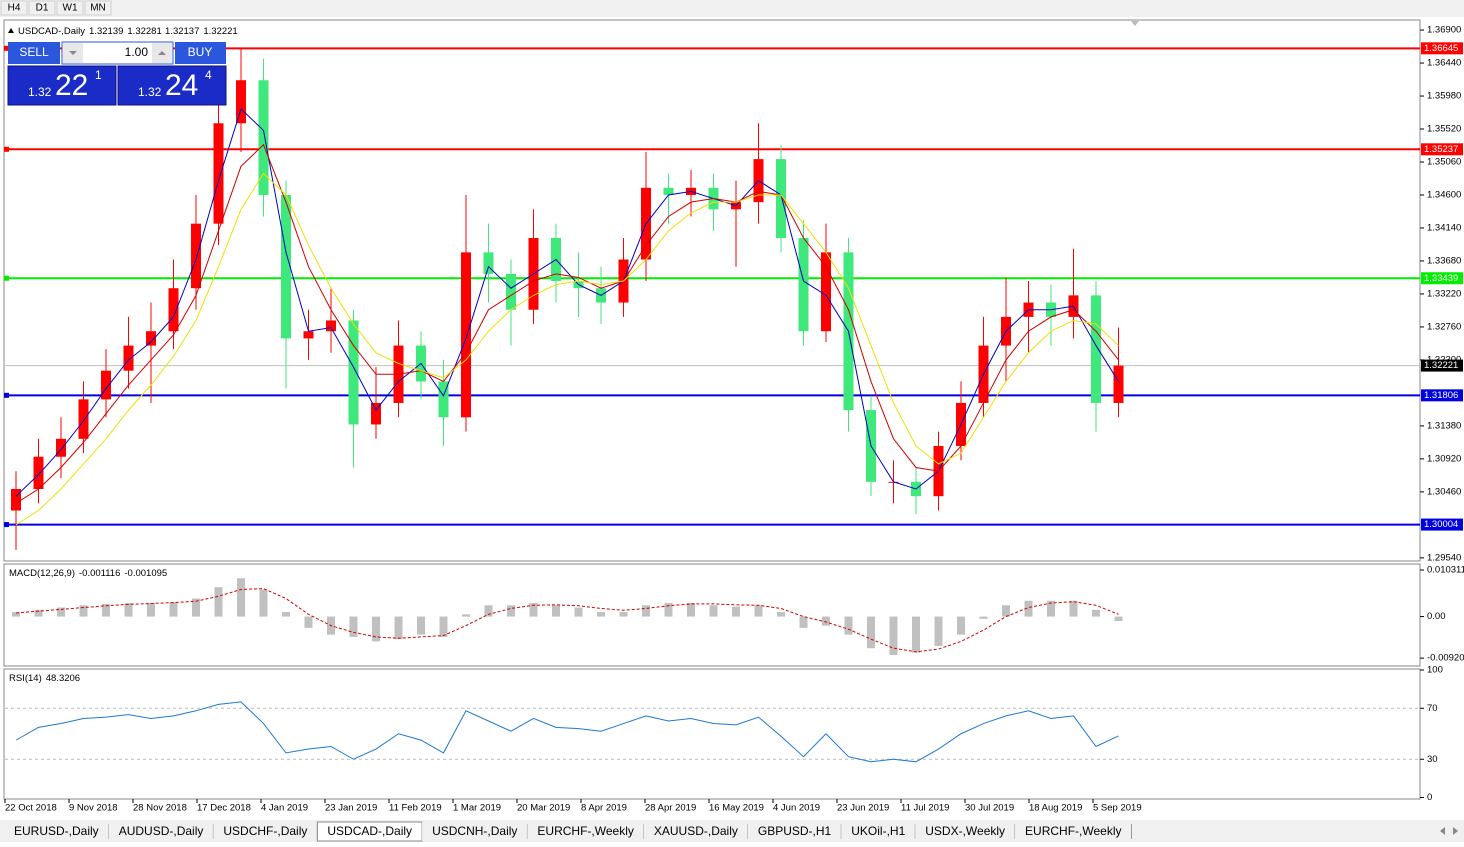  I want to click on y-tick-label: 1.34600, so click(1444, 194).